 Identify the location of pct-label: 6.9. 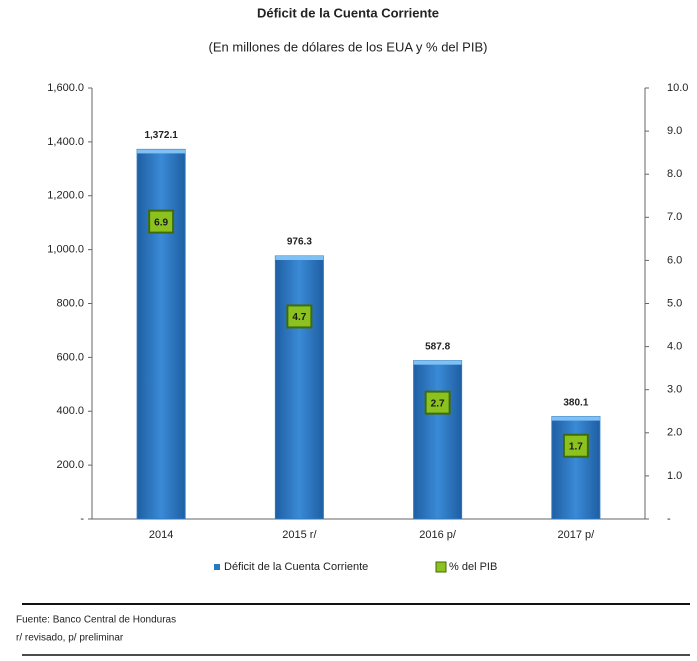
(161, 222).